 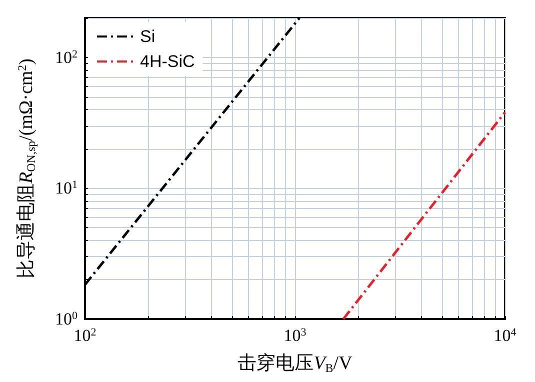 What do you see at coordinates (167, 61) in the screenshot?
I see `legend-label: 4H-SiC` at bounding box center [167, 61].